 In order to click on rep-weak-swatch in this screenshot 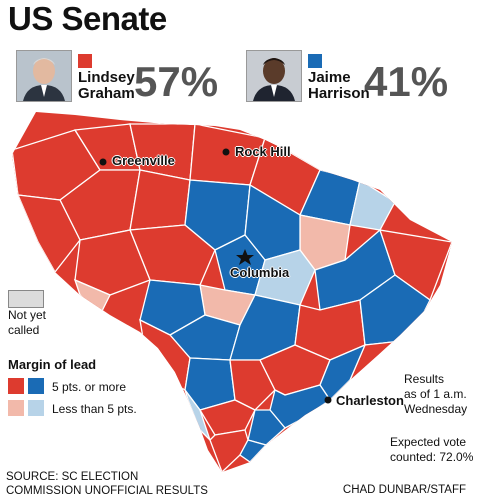, I will do `click(16, 408)`.